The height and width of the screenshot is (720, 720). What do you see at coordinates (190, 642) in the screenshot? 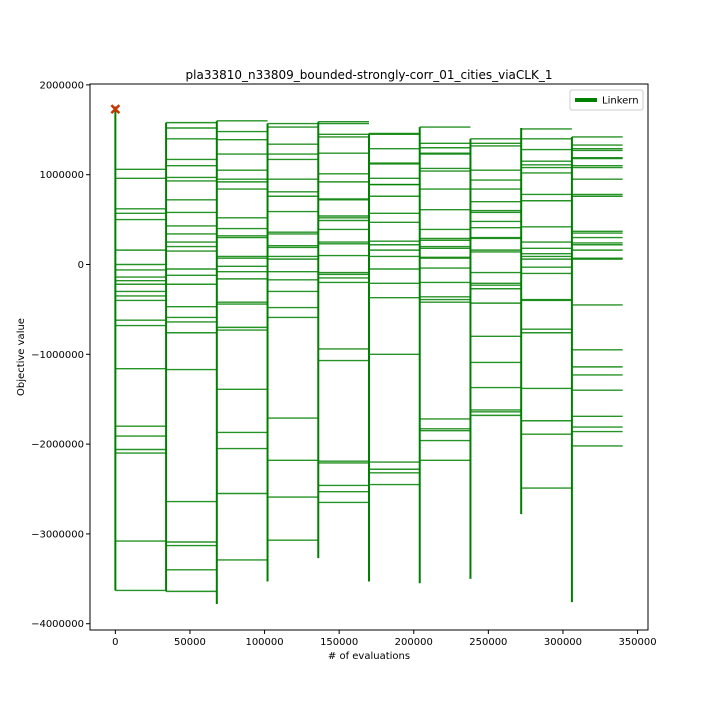
I see `x-tick-label: 50000` at bounding box center [190, 642].